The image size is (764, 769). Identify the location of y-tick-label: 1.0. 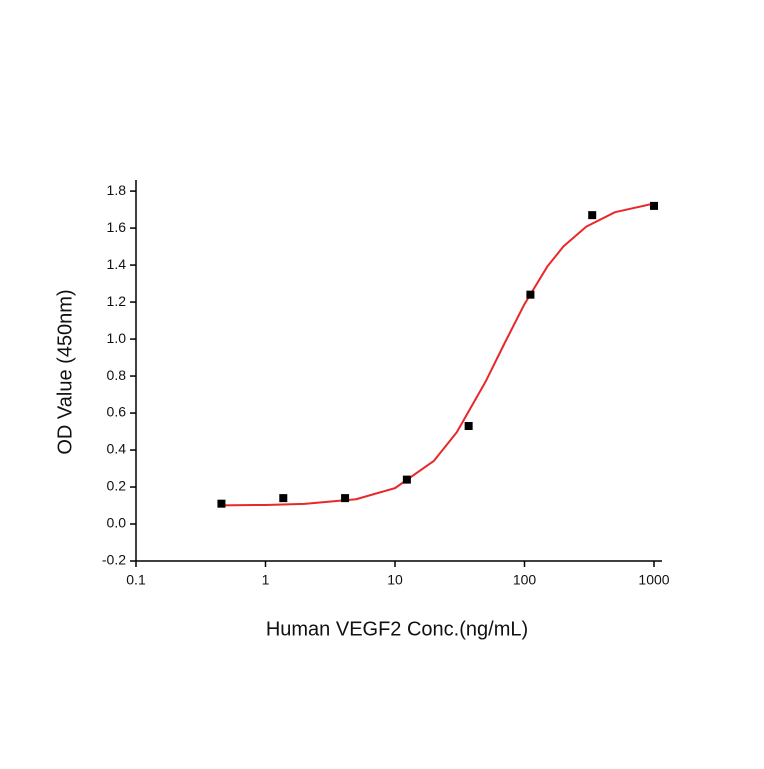
(117, 338).